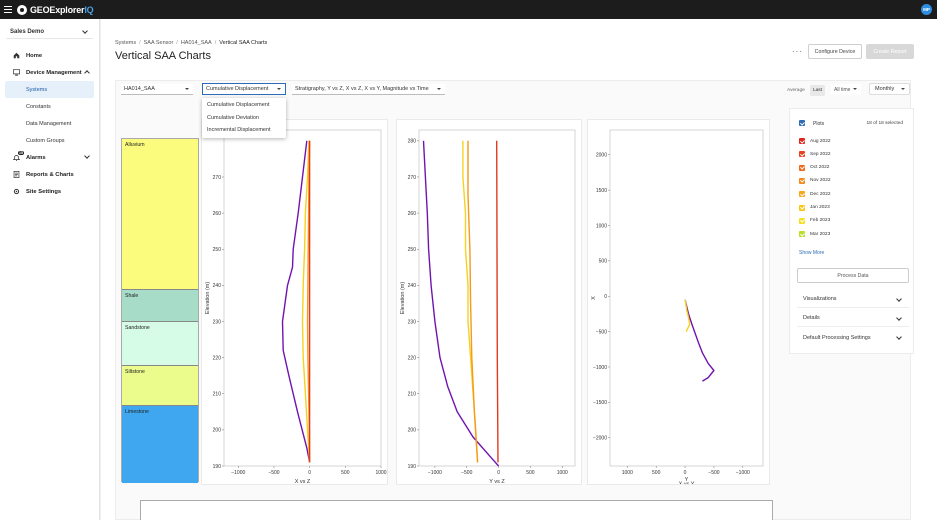  I want to click on accordion-details: Details, so click(853, 318).